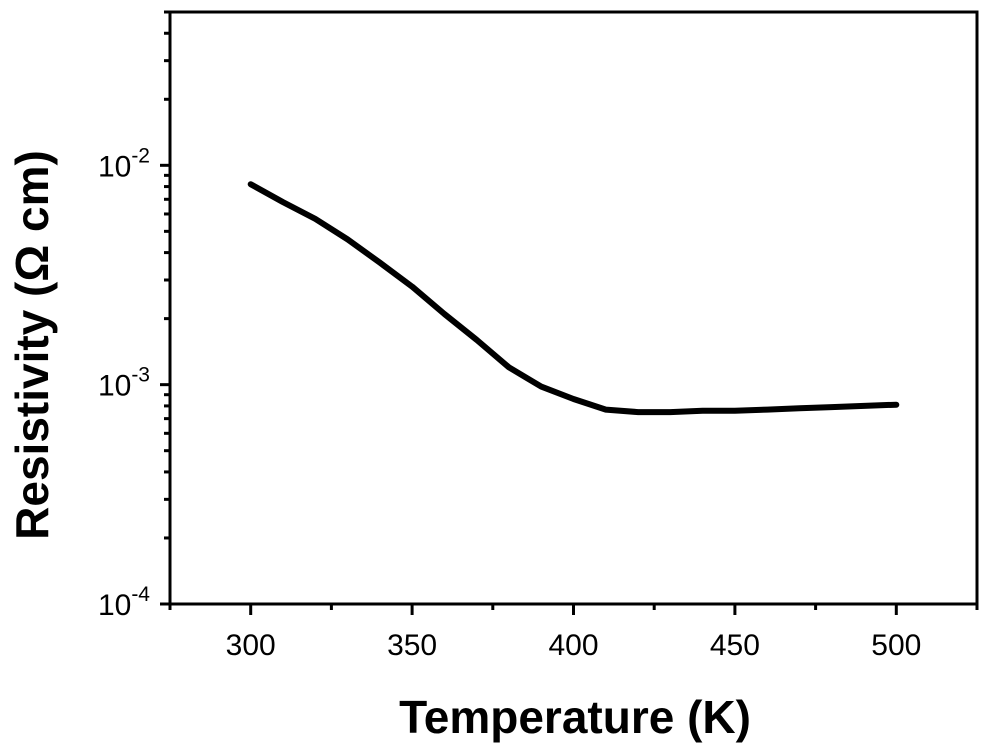  I want to click on x-tick-label: 450, so click(735, 645).